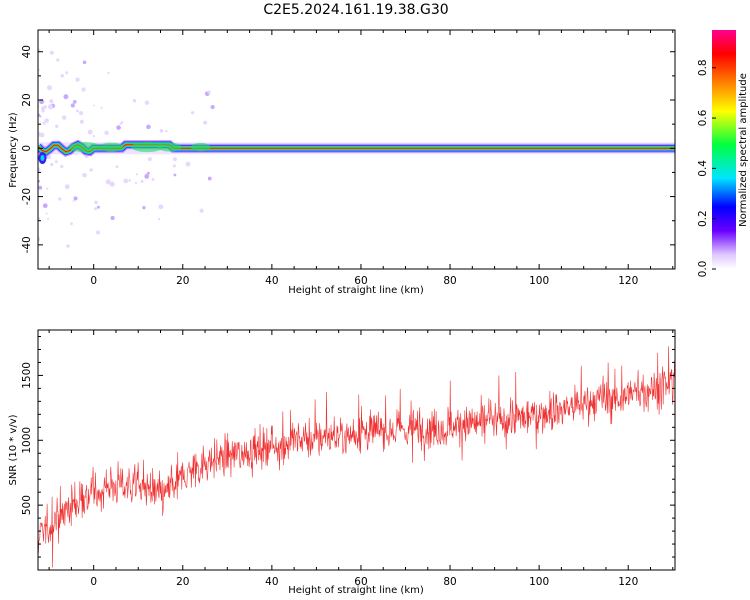 Image resolution: width=750 pixels, height=600 pixels. What do you see at coordinates (356, 590) in the screenshot?
I see `snr-x-label: Height of straight line (km)` at bounding box center [356, 590].